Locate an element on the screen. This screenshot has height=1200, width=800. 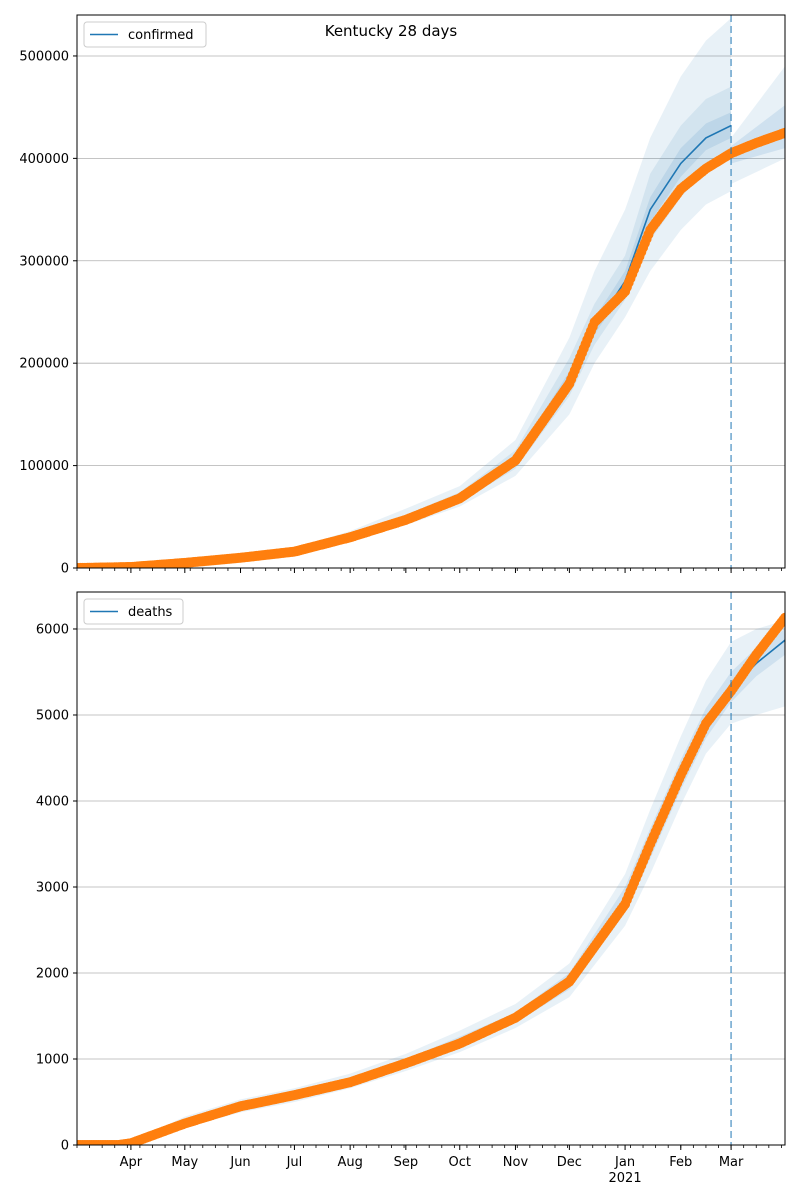
chart-title: Kentucky 28 days is located at coordinates (391, 31).